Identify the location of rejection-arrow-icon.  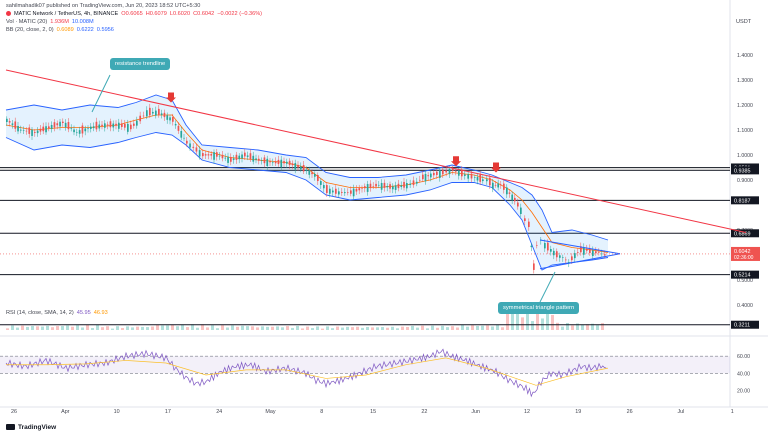
(171, 97).